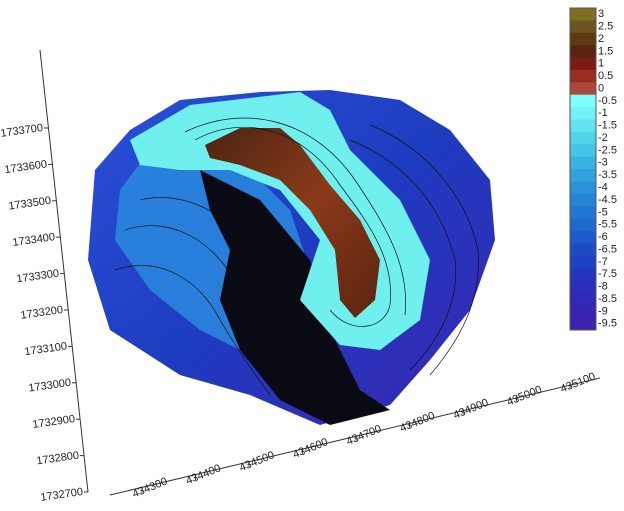  Describe the element at coordinates (607, 274) in the screenshot. I see `colorbar-label: -7.5` at that location.